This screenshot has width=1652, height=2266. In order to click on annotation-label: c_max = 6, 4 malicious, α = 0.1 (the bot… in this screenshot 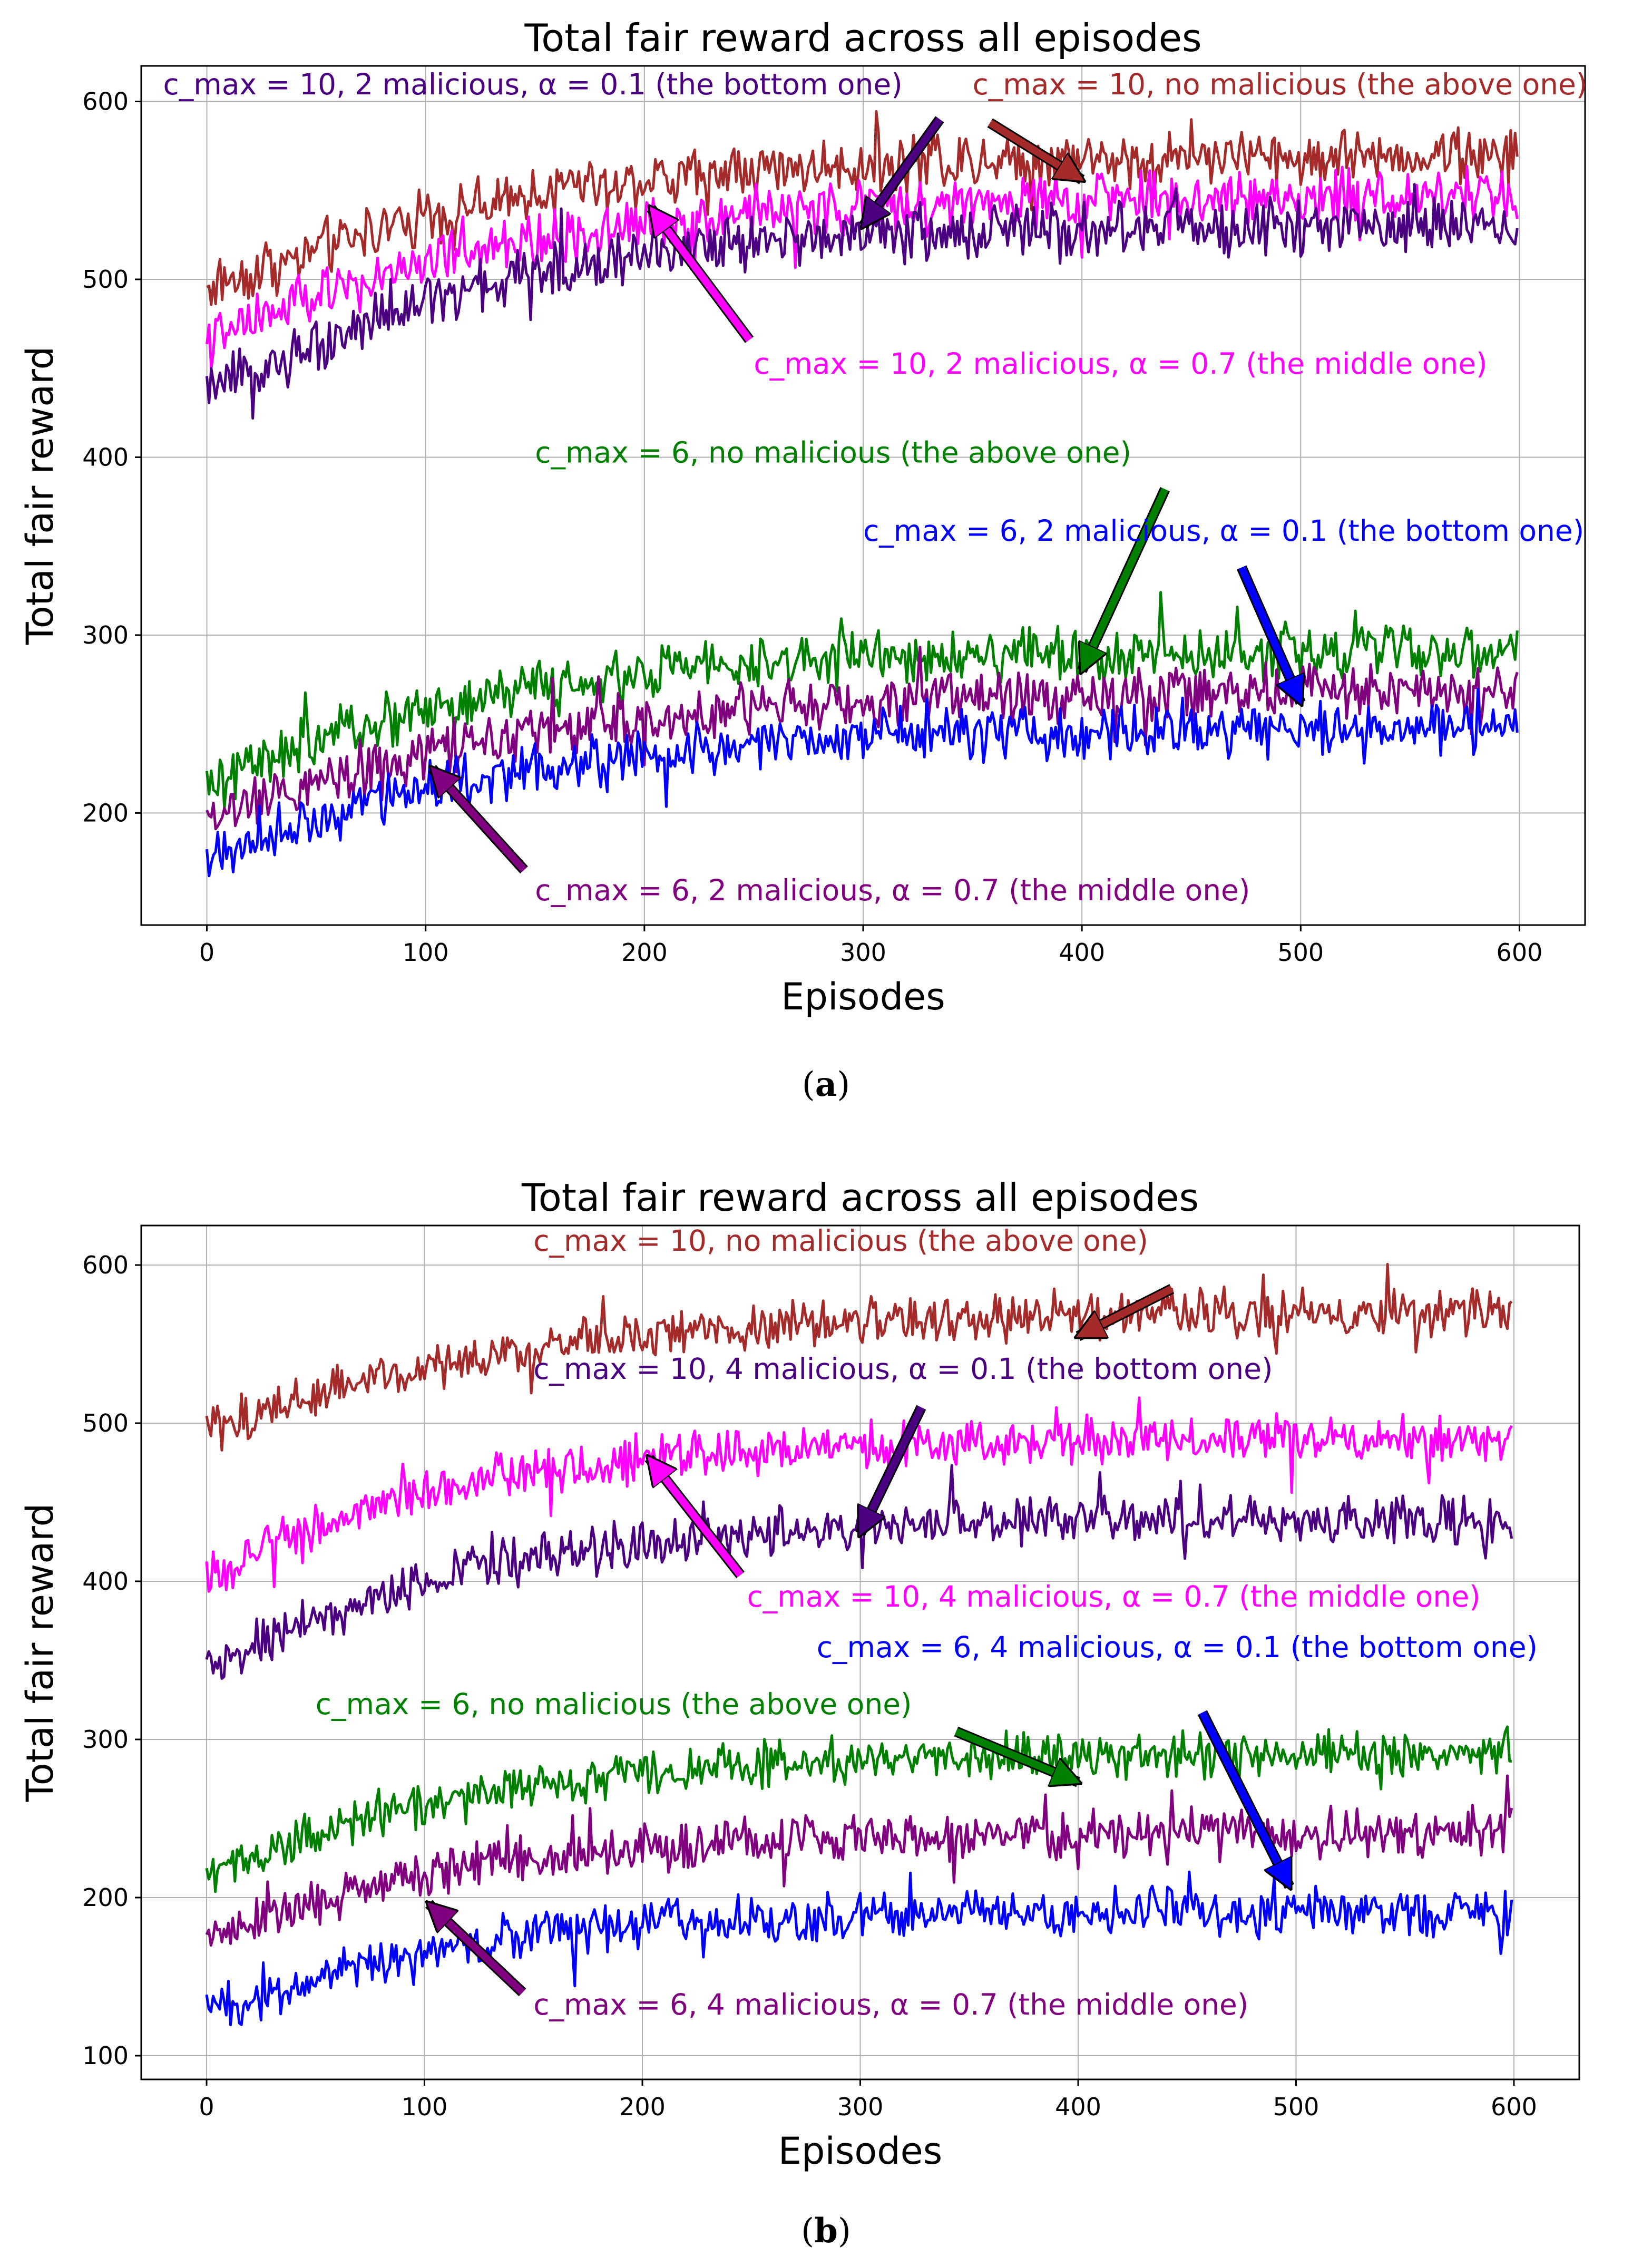, I will do `click(1177, 1647)`.